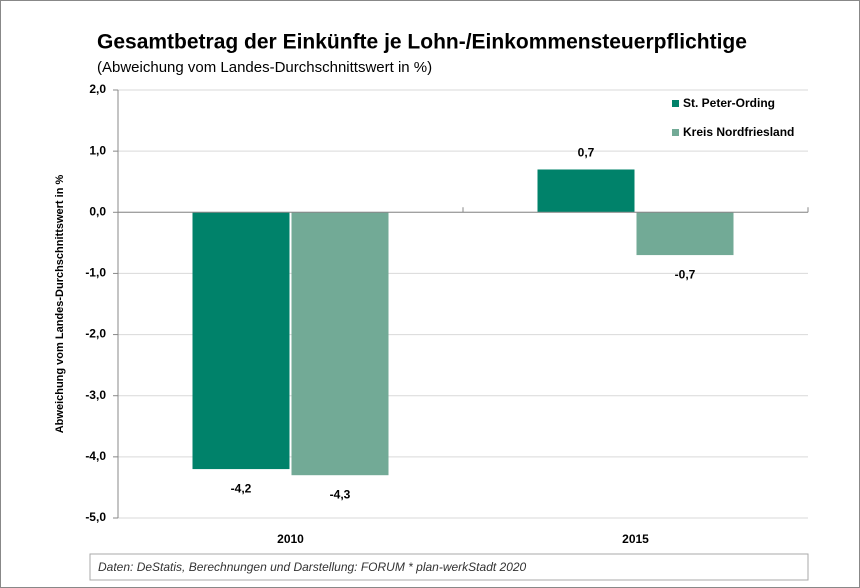 This screenshot has width=860, height=588. What do you see at coordinates (738, 132) in the screenshot?
I see `legend-label: Kreis Nordfriesland` at bounding box center [738, 132].